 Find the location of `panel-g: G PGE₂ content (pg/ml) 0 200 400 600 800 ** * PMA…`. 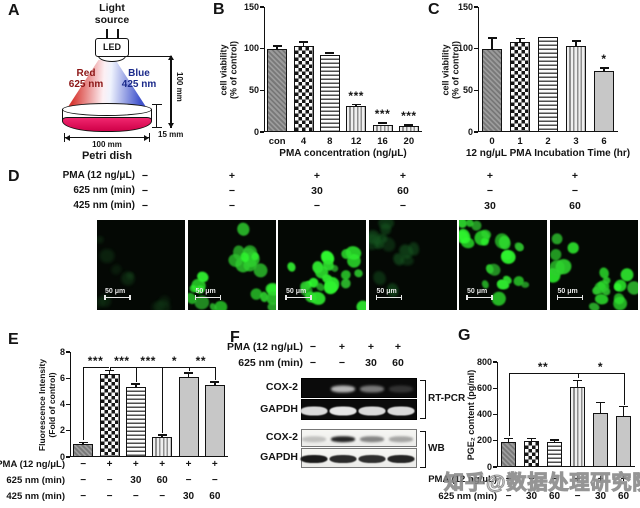

panel-g: G PGE₂ content (pg/ml) 0 200 400 600 800 ** * PMA… is located at coordinates (534, 416).